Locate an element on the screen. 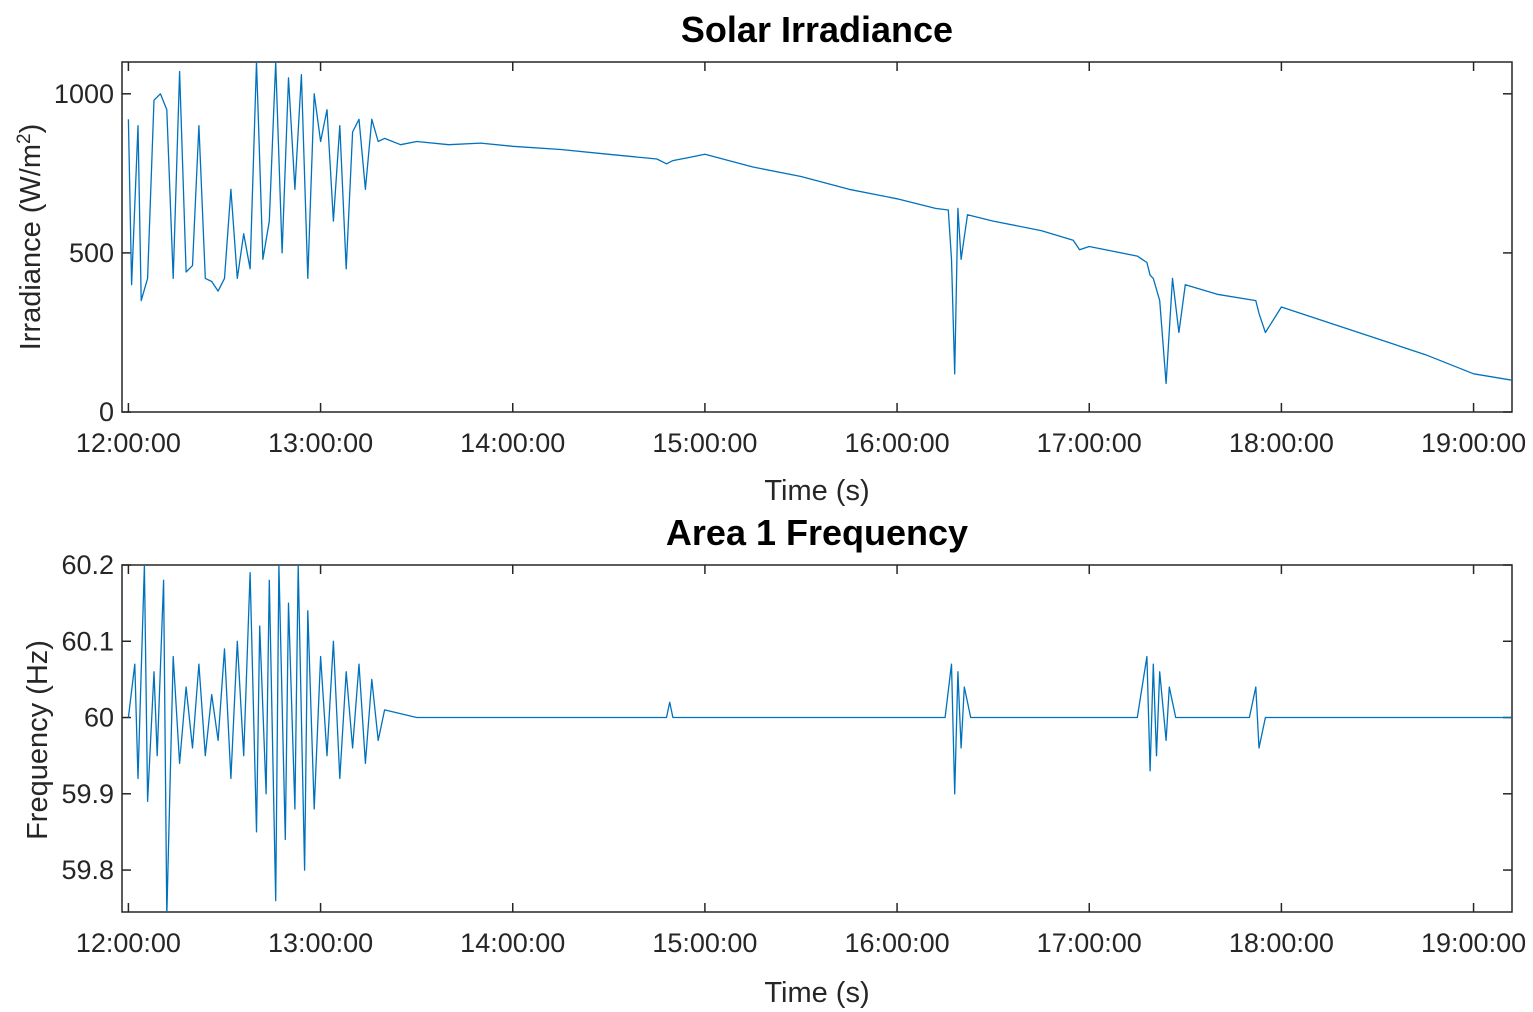 The width and height of the screenshot is (1533, 1012). frequency-xtick-label-7: 19:00:00 is located at coordinates (1473, 943).